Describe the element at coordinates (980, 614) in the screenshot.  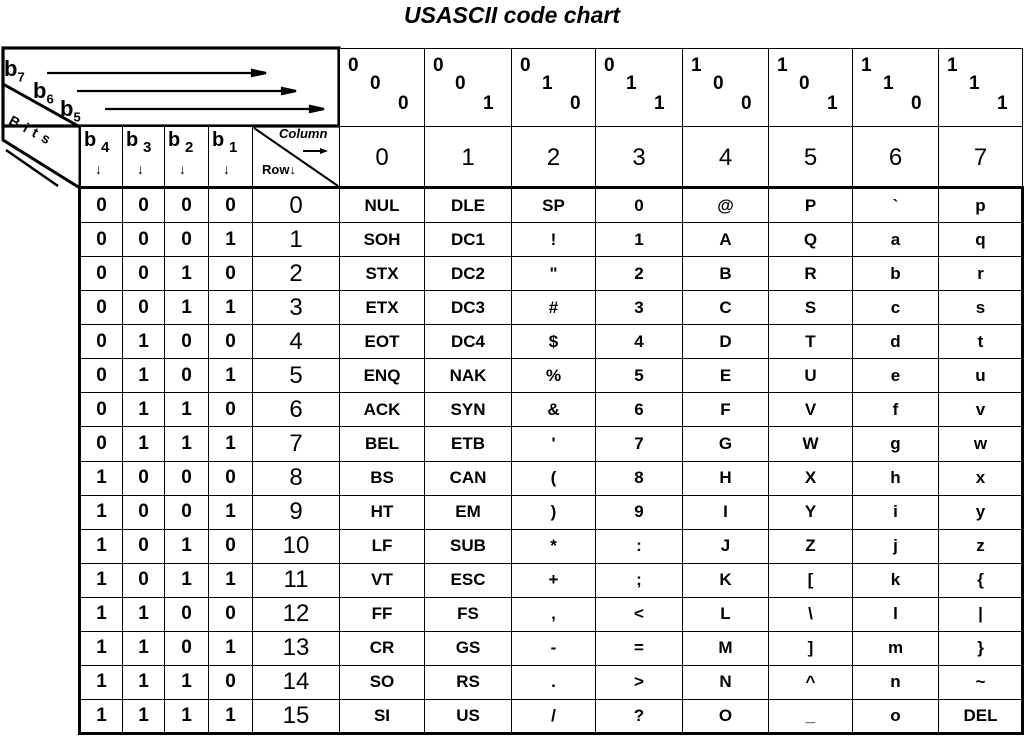
I see `code-cell: |` at that location.